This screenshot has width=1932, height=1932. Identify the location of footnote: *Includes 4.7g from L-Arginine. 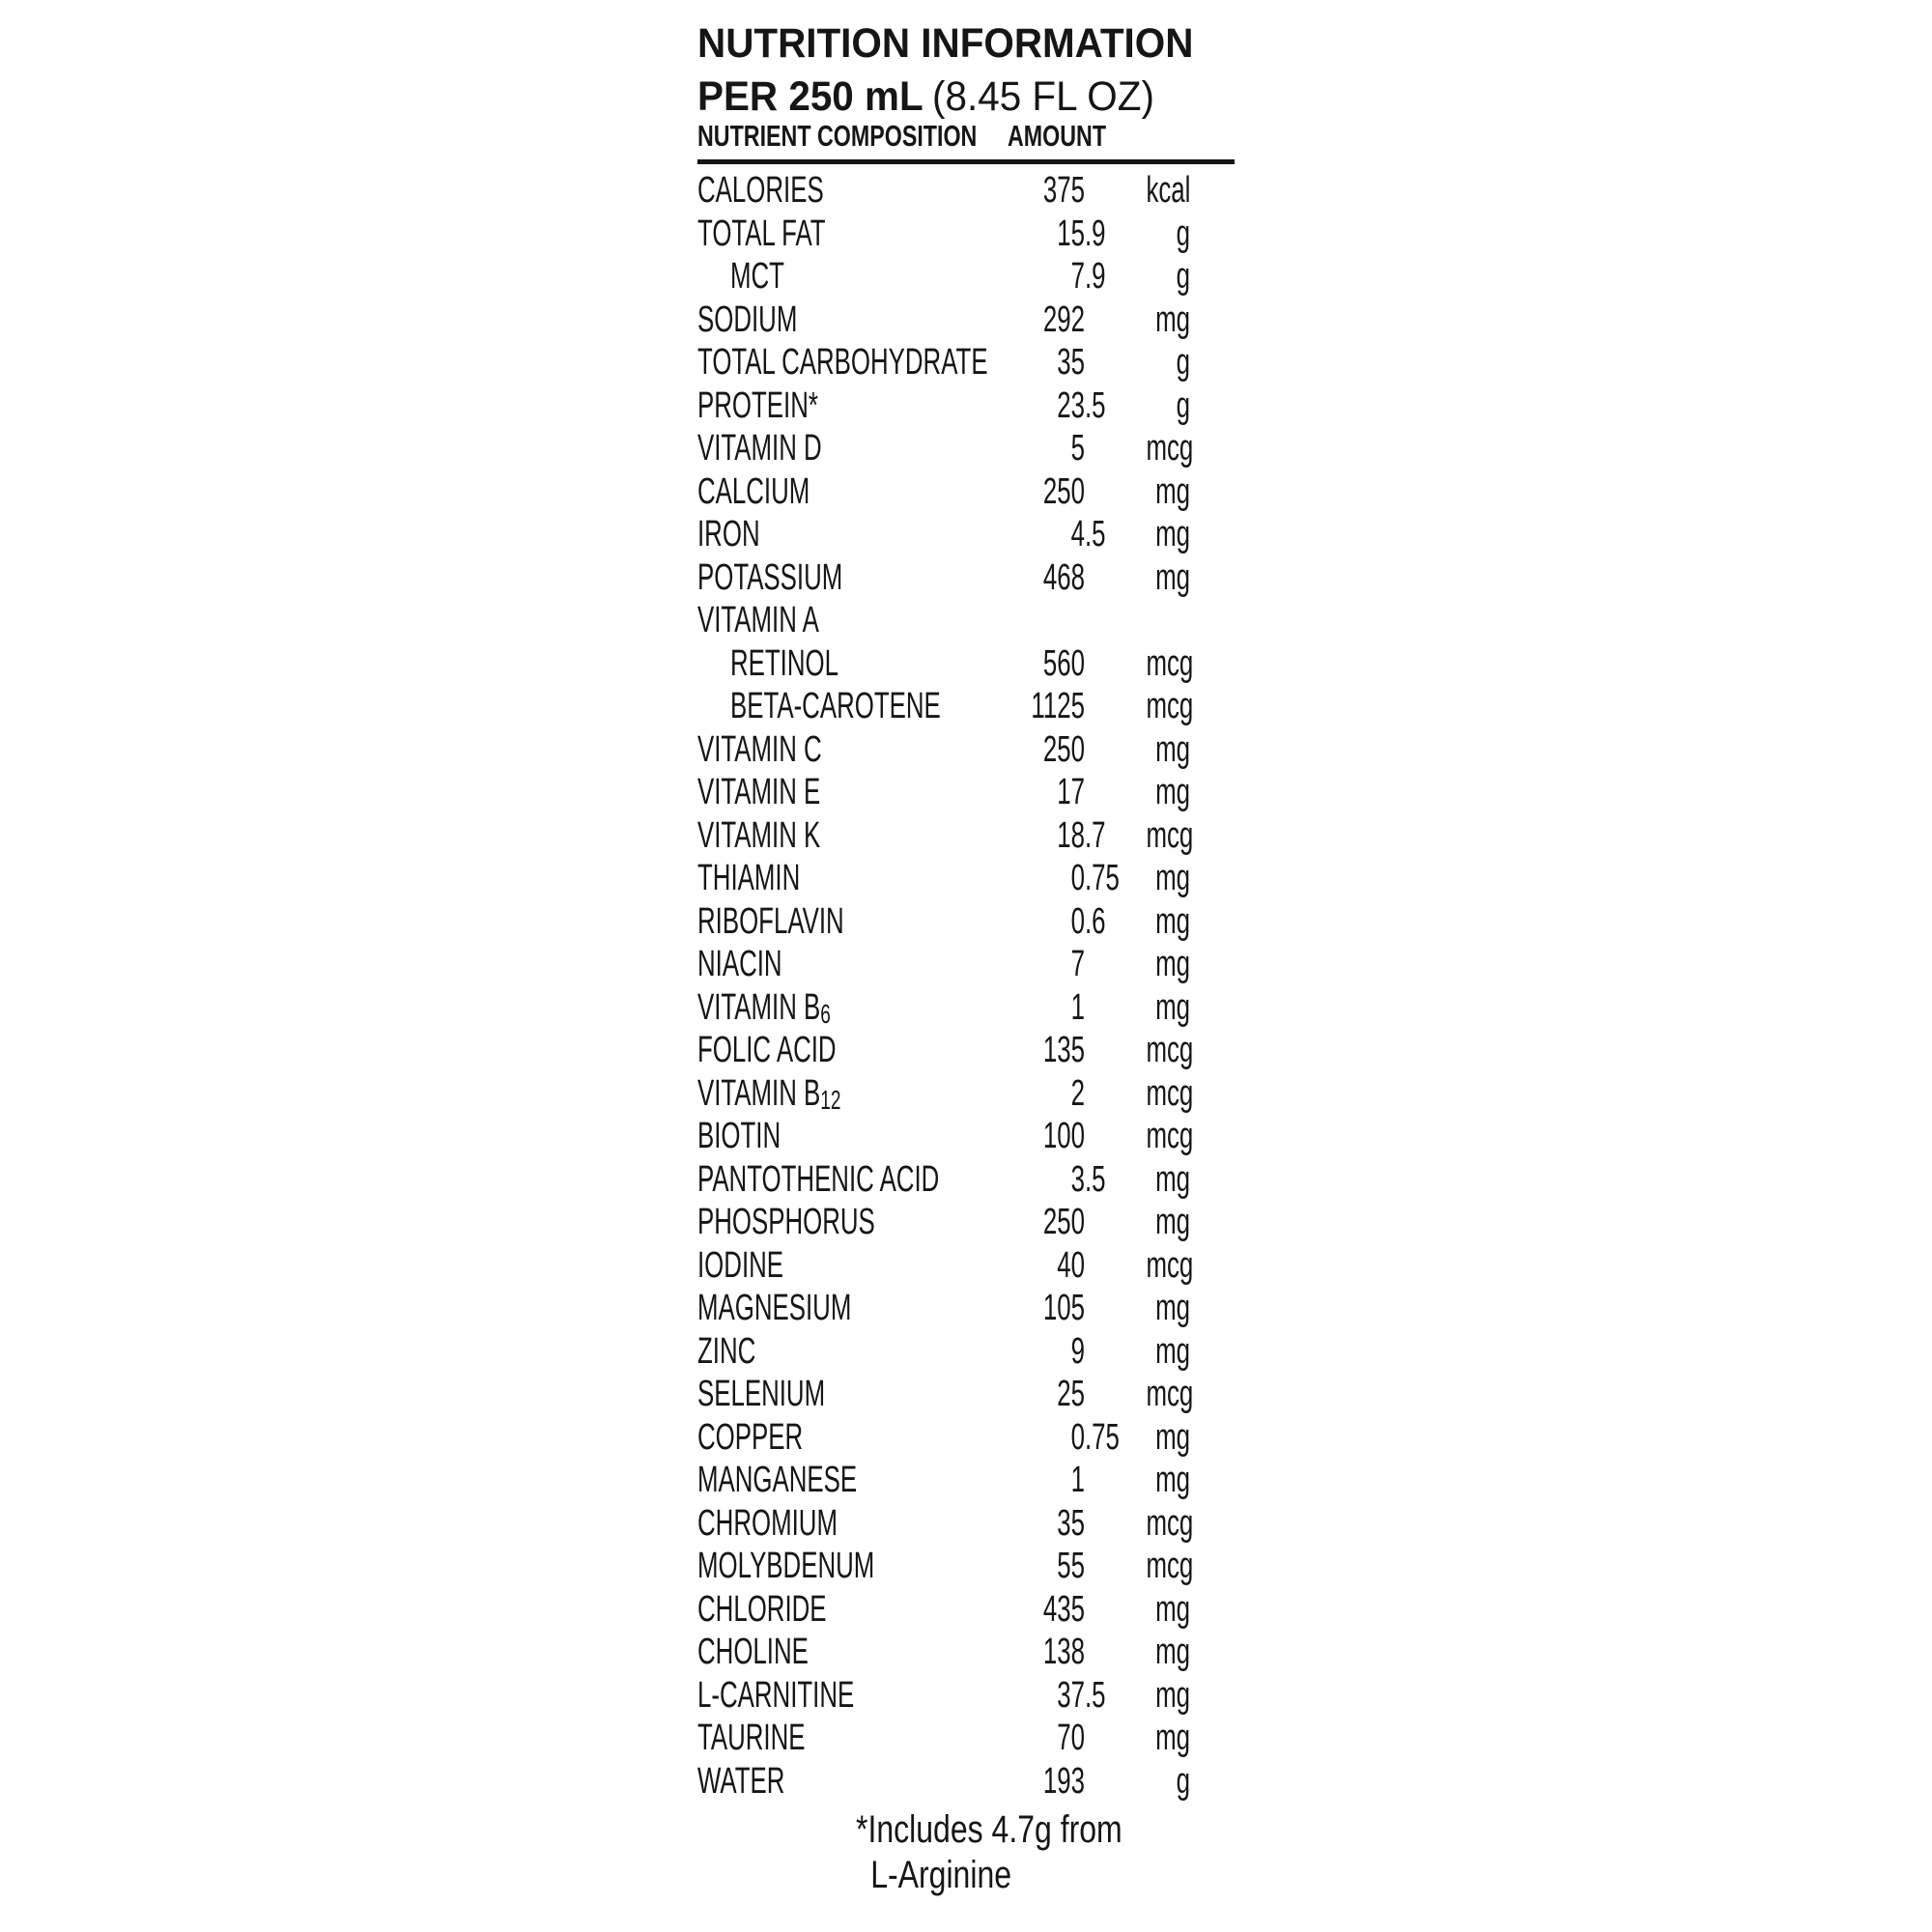
(989, 1852).